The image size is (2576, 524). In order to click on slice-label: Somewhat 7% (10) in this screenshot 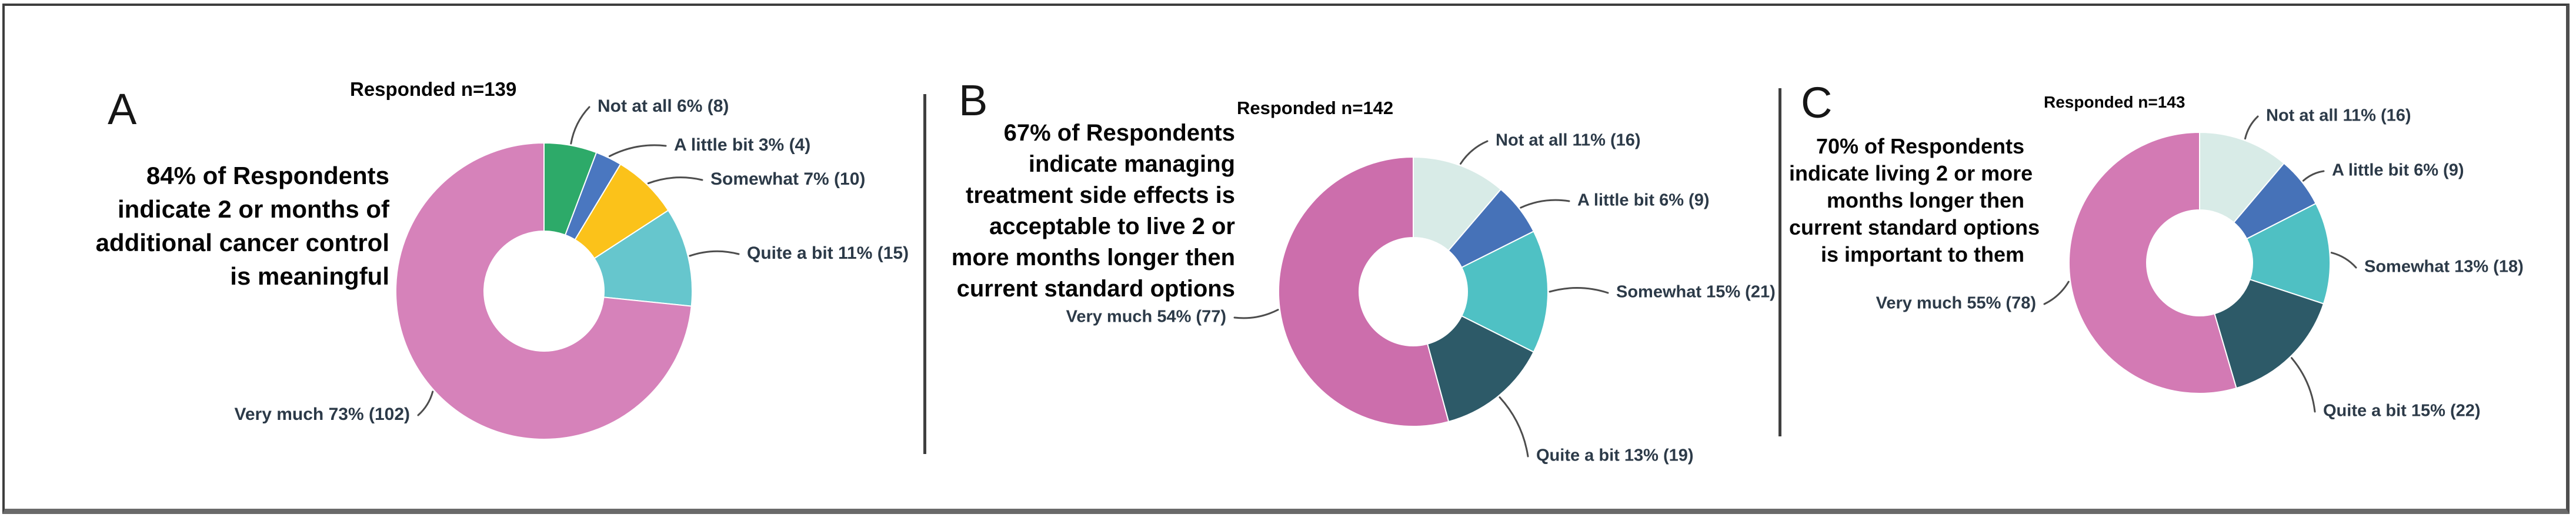, I will do `click(787, 179)`.